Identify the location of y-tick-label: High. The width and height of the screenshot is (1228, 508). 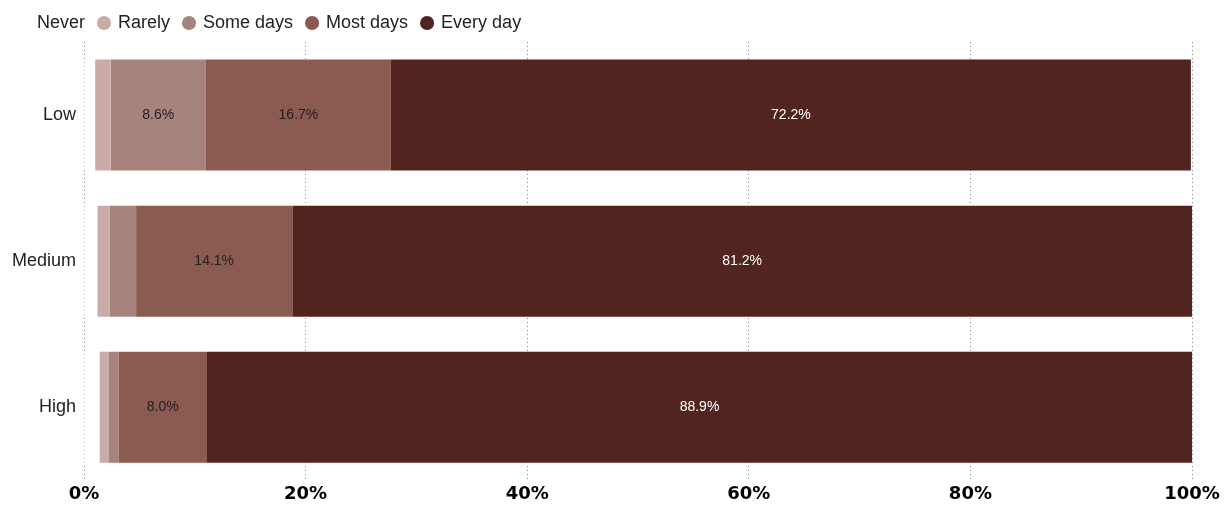
(57, 406).